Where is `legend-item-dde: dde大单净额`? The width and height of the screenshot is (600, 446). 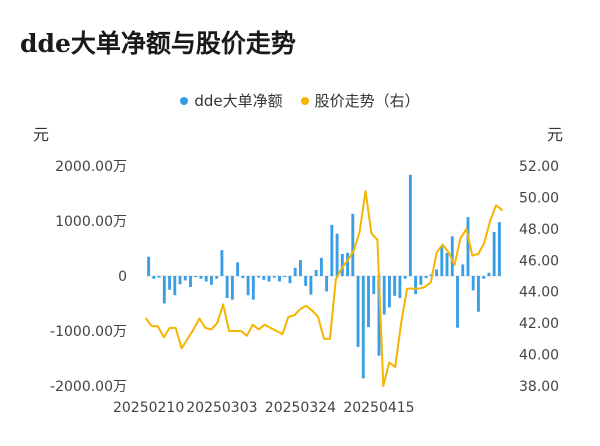
legend-item-dde: dde大单净额 is located at coordinates (231, 100).